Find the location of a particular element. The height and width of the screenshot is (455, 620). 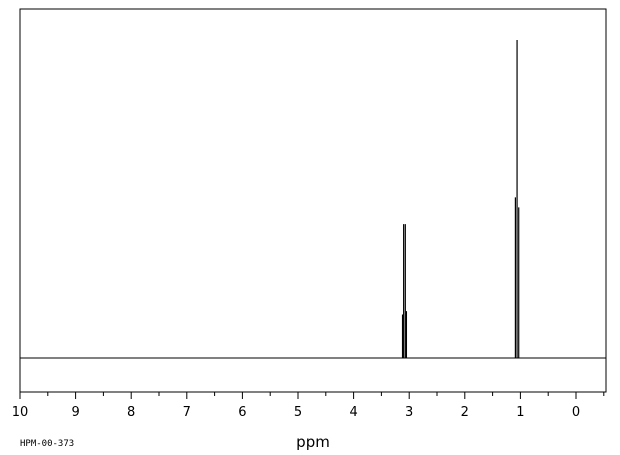

tick-label: 1 is located at coordinates (520, 412).